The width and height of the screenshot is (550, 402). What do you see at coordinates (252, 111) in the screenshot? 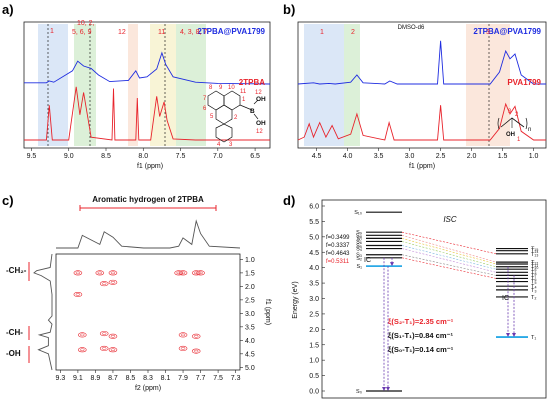
I see `atom-b: B` at bounding box center [252, 111].